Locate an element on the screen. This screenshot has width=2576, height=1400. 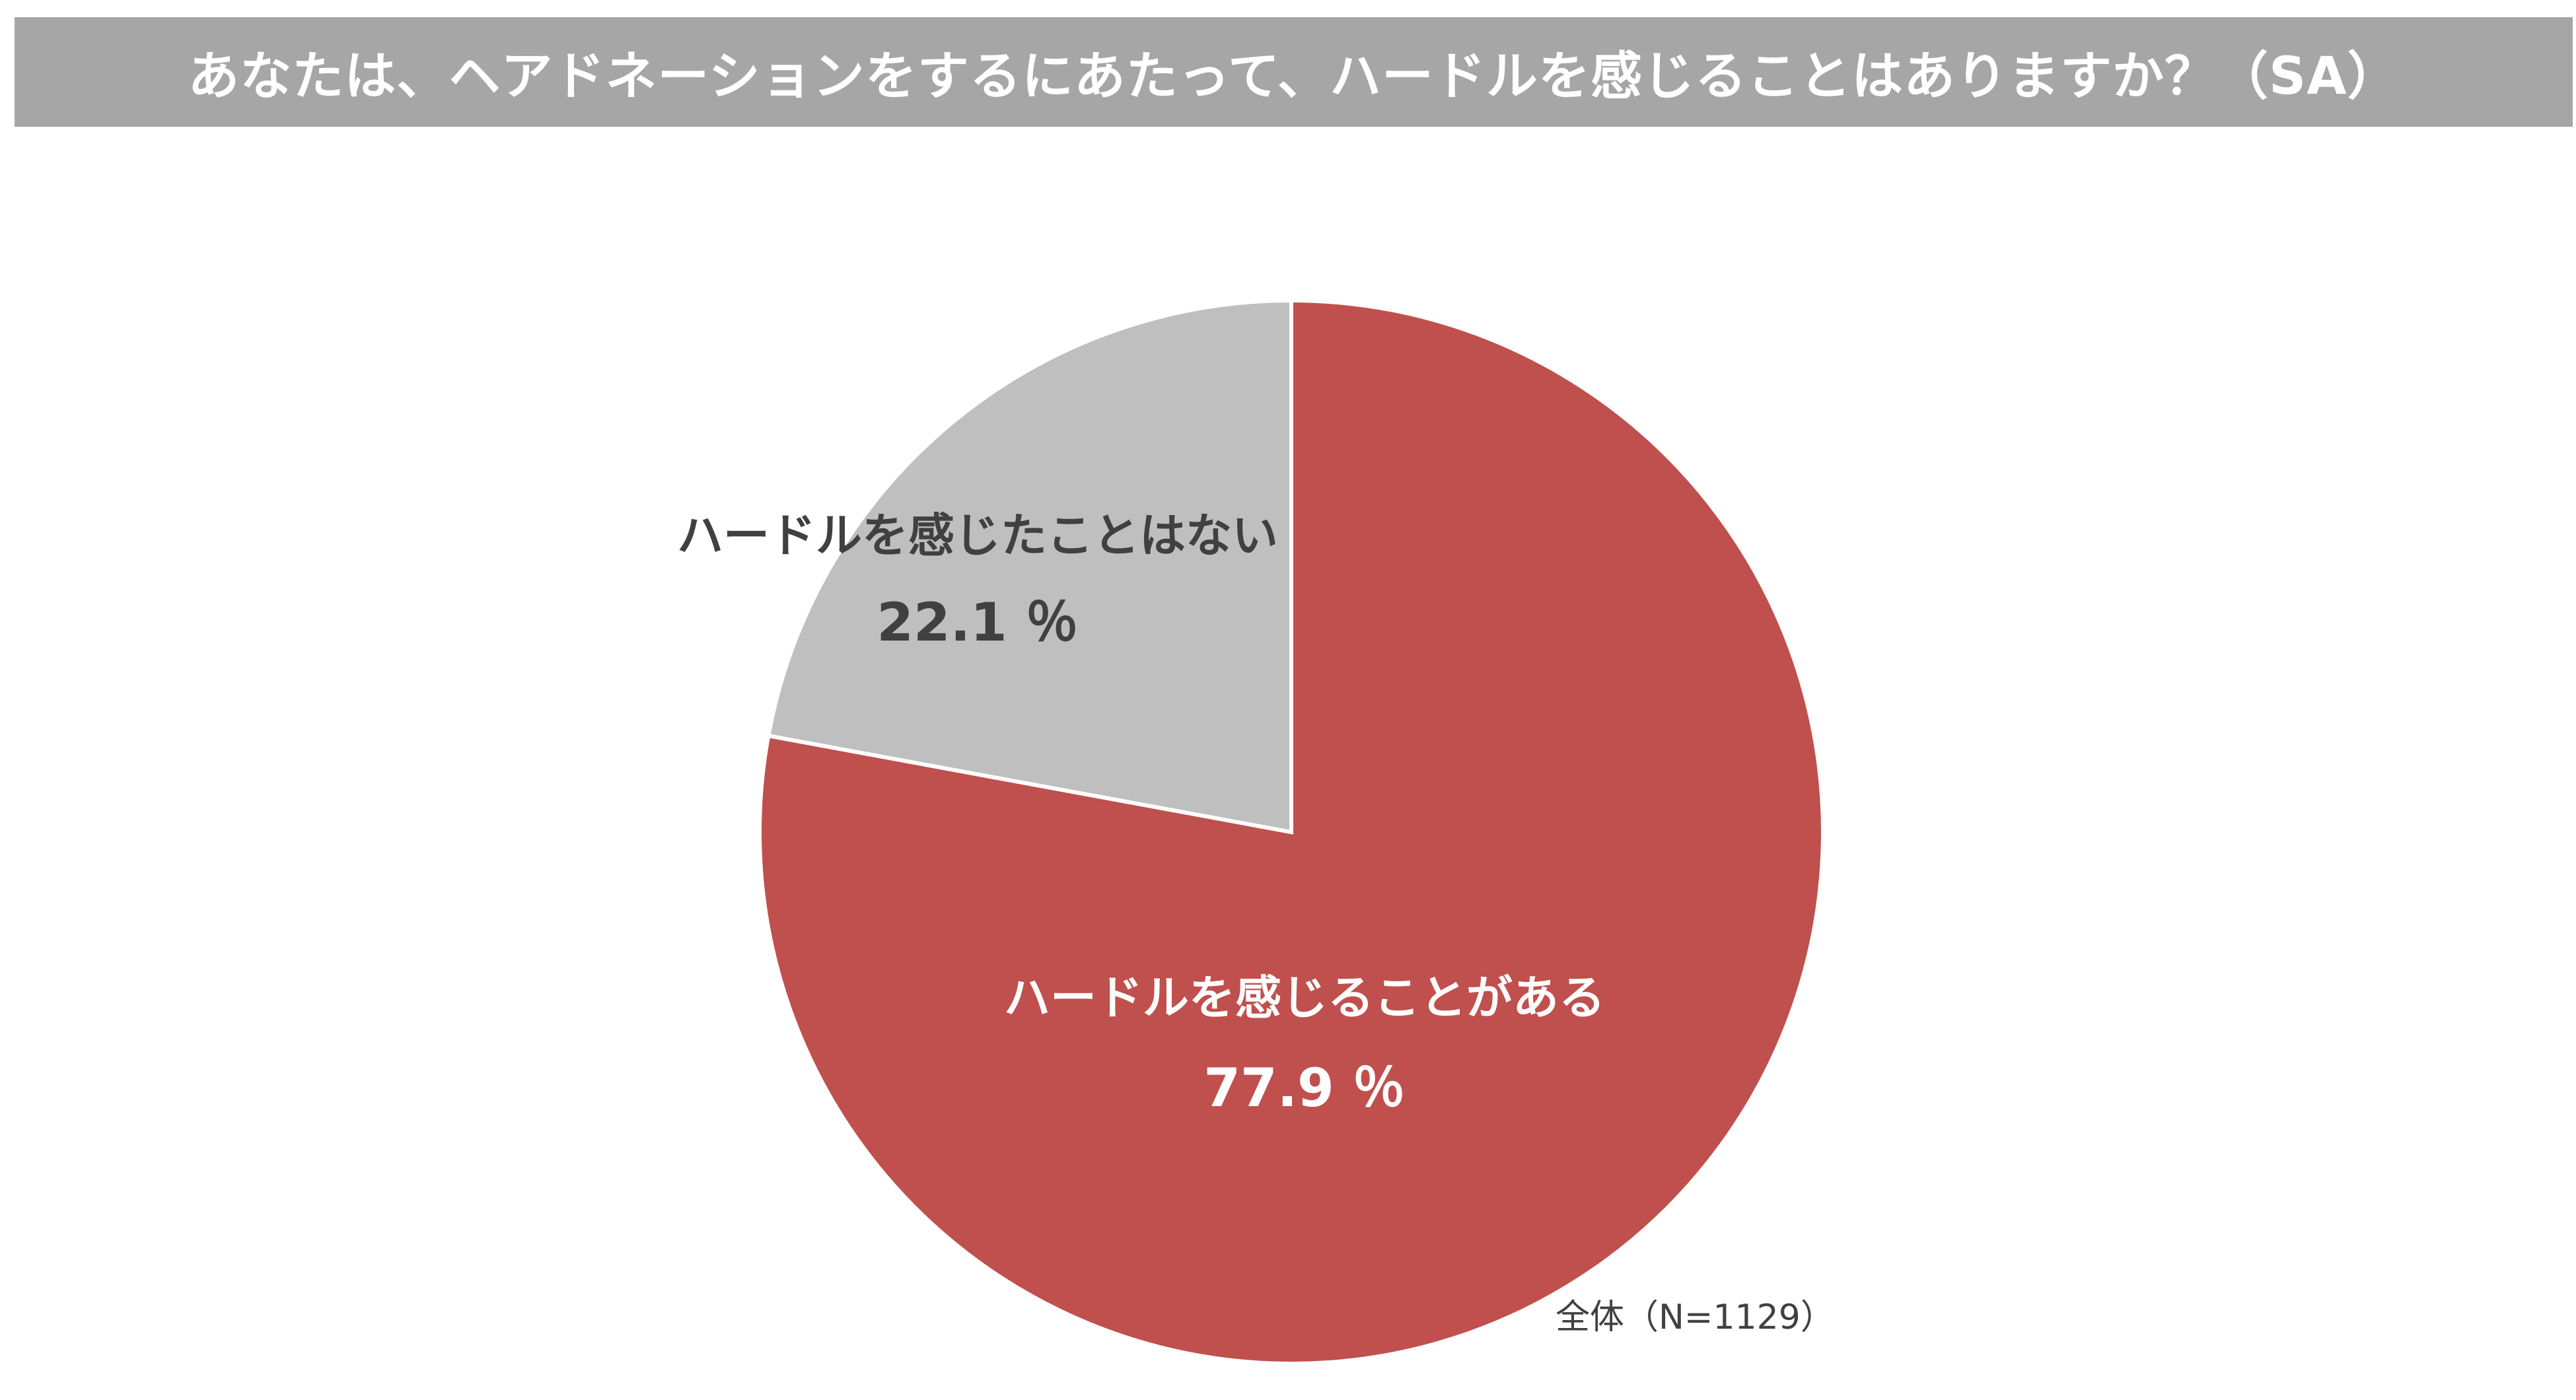
slice-label-2: ハードルを感じたことはない is located at coordinates (977, 535).